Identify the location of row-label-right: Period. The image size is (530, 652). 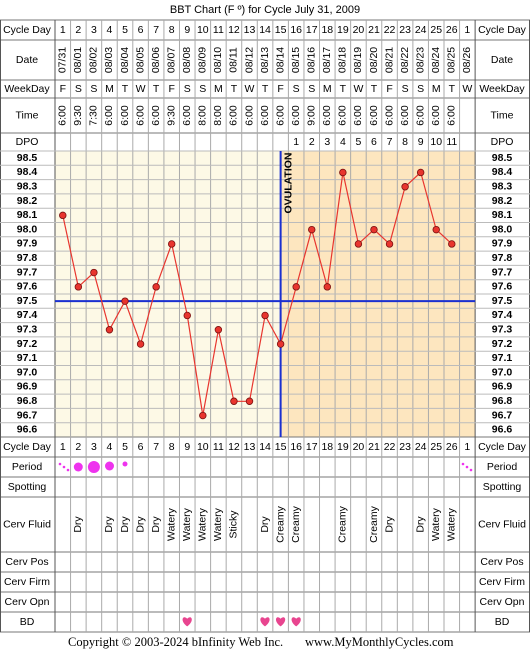
(502, 467).